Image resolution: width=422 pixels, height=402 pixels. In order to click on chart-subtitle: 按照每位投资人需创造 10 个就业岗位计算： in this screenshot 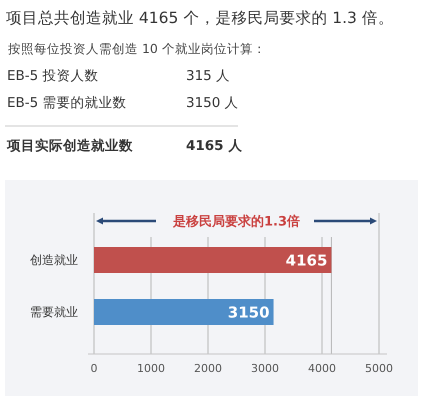, I will do `click(137, 48)`.